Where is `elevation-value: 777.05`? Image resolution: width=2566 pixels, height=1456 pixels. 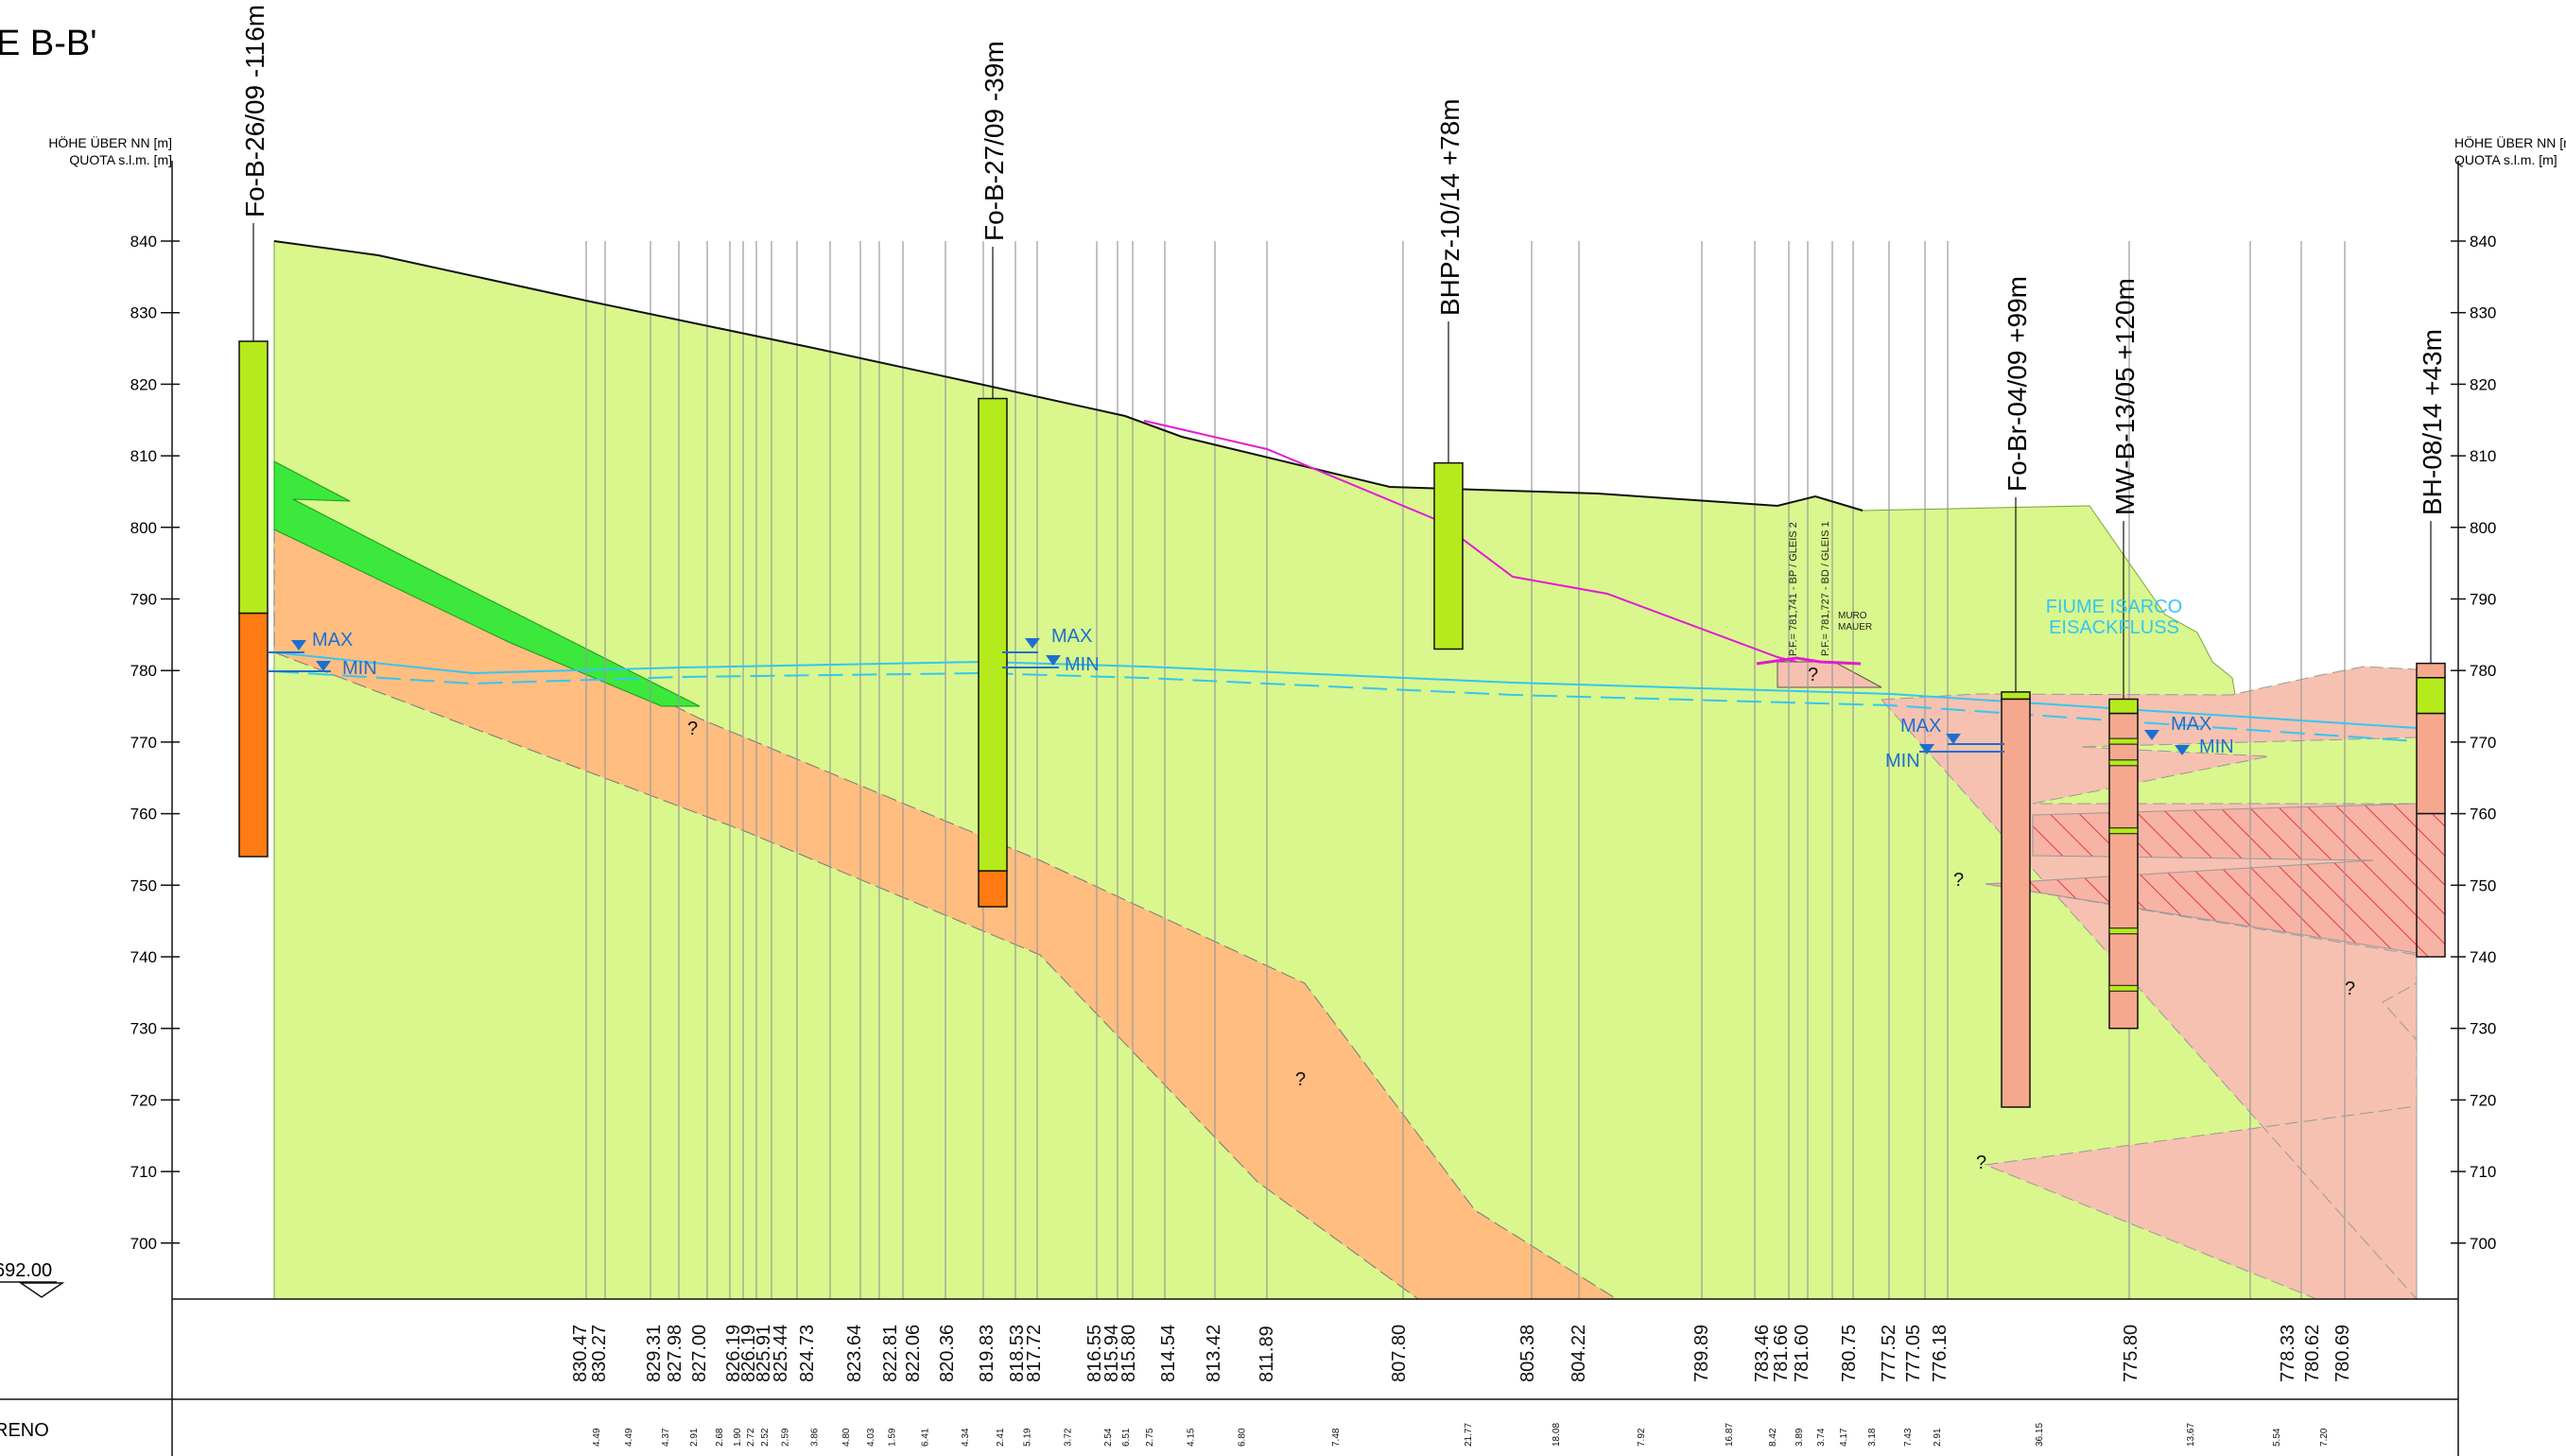
elevation-value: 777.05 is located at coordinates (1913, 1353).